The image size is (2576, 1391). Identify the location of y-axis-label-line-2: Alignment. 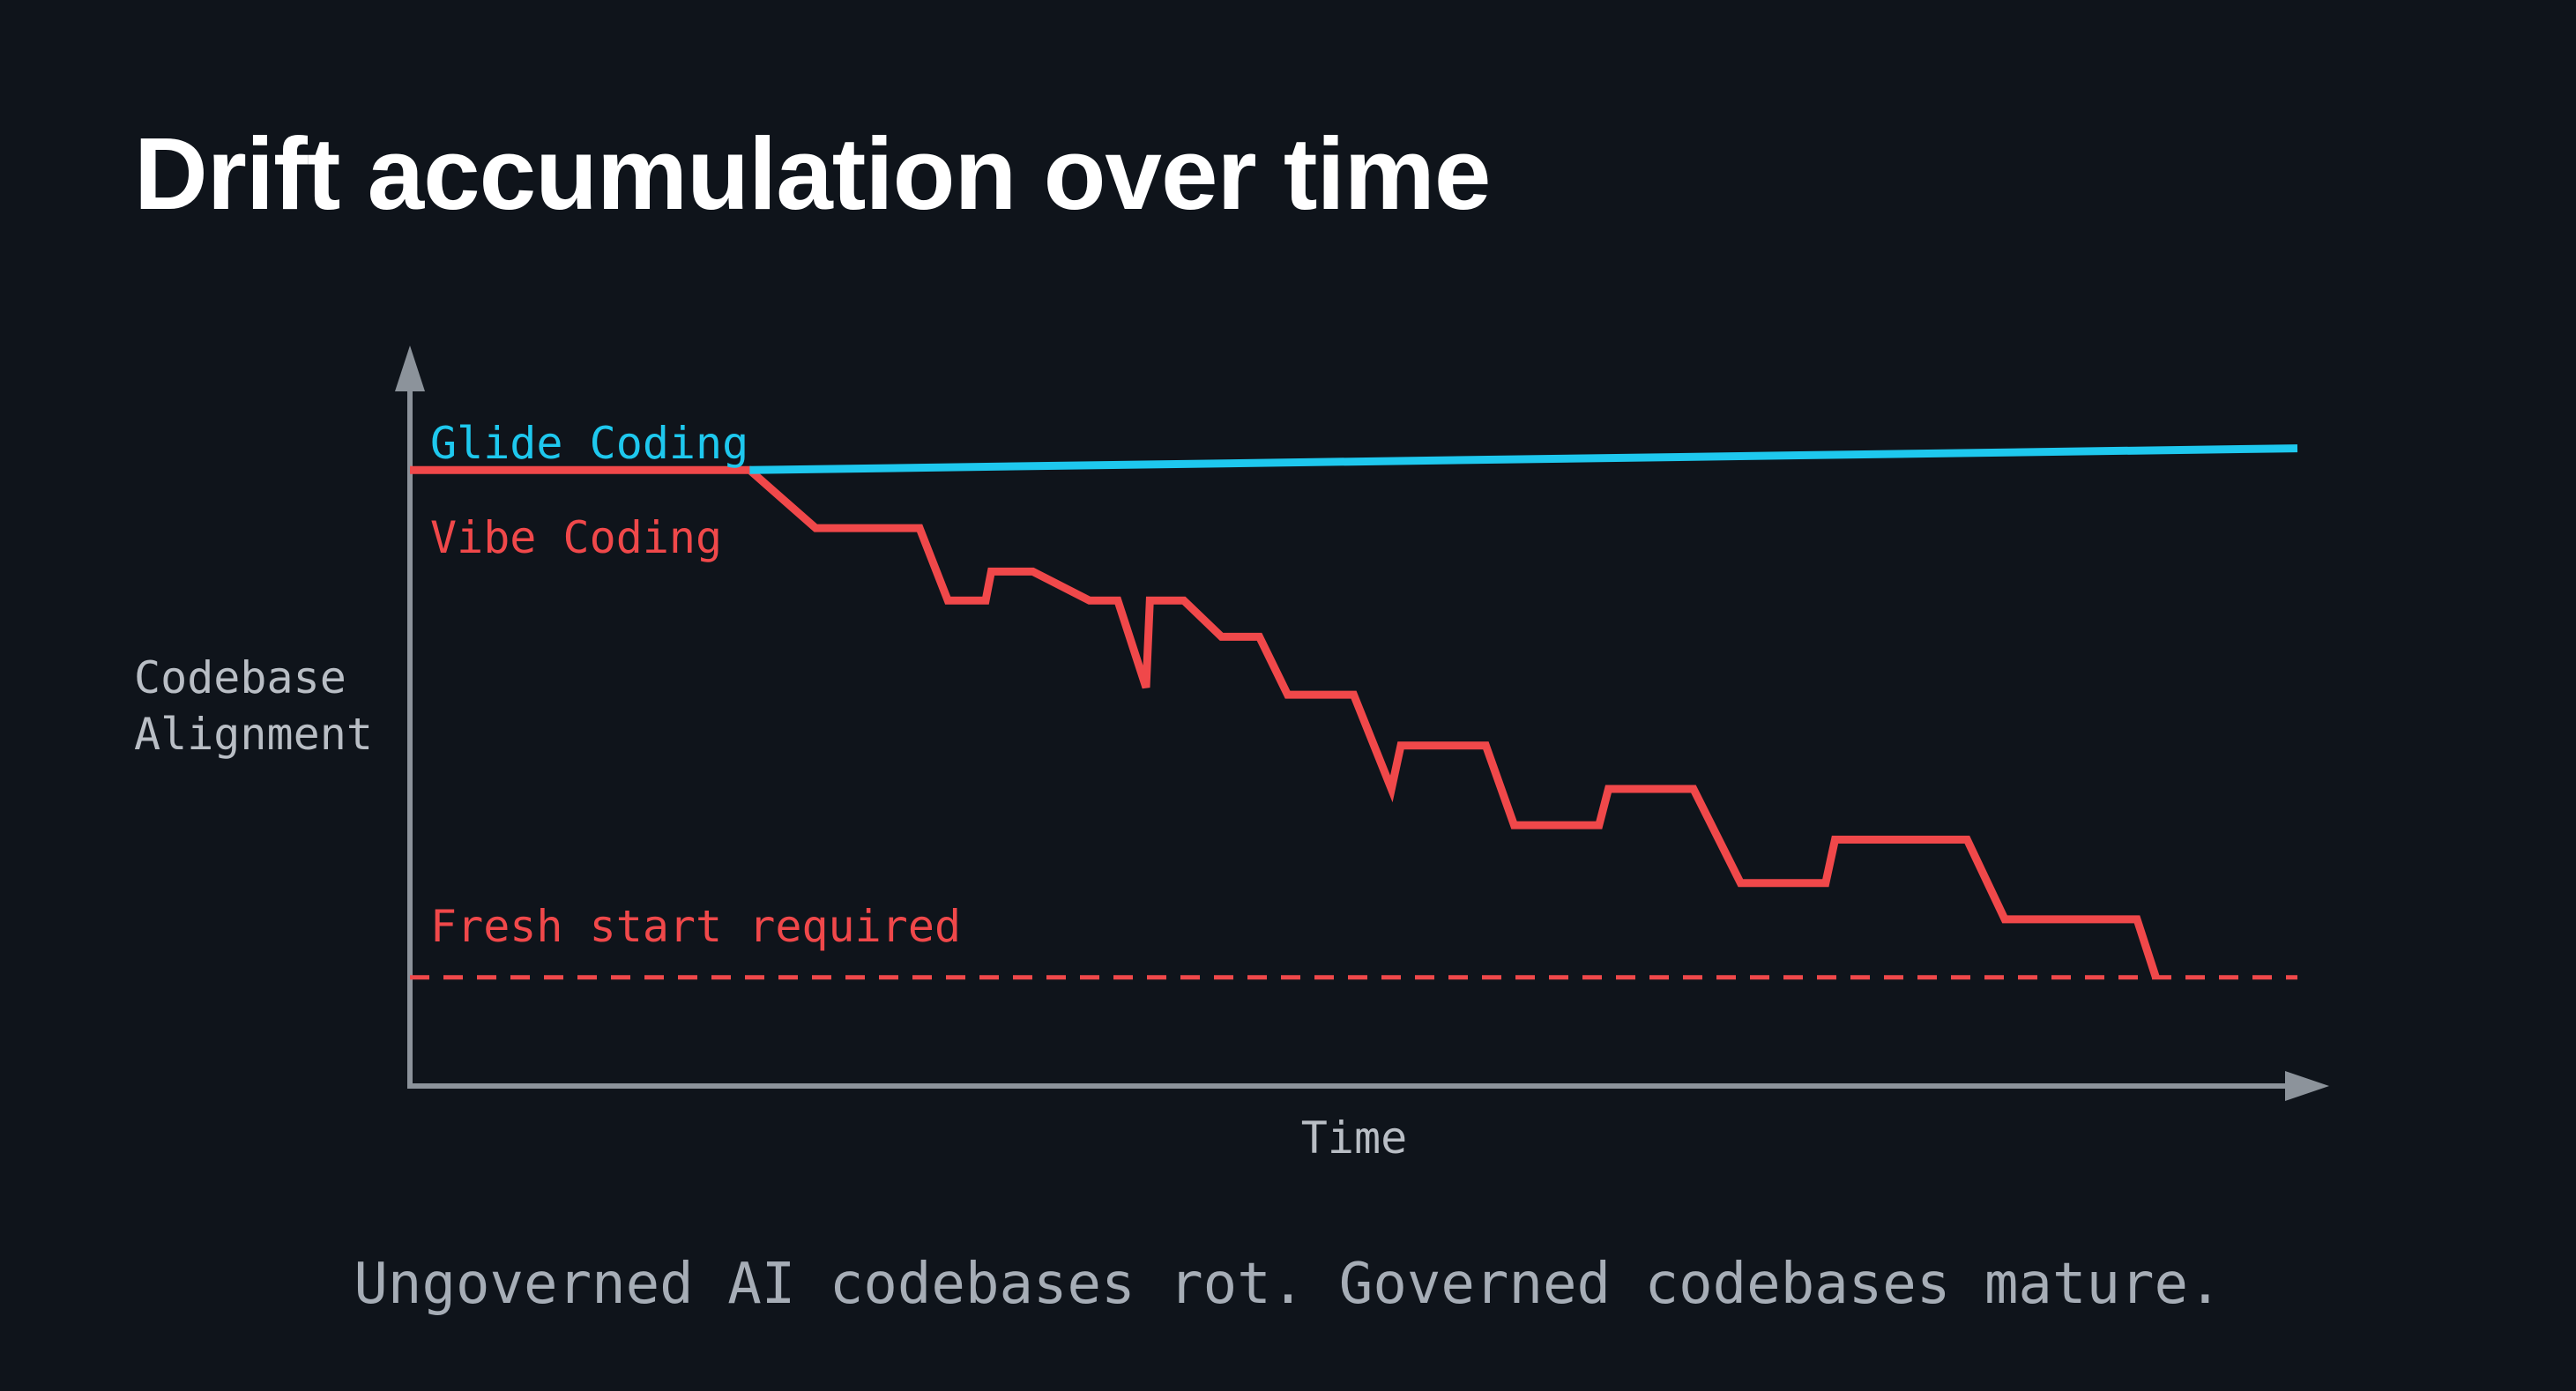
(253, 734).